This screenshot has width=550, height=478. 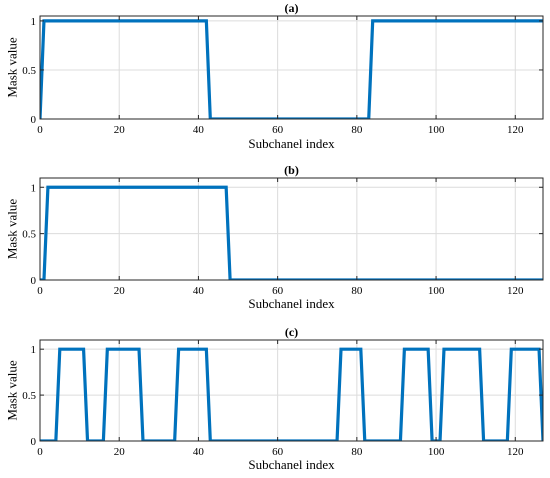 What do you see at coordinates (120, 452) in the screenshot?
I see `panel-c-xtick-label-20: 20` at bounding box center [120, 452].